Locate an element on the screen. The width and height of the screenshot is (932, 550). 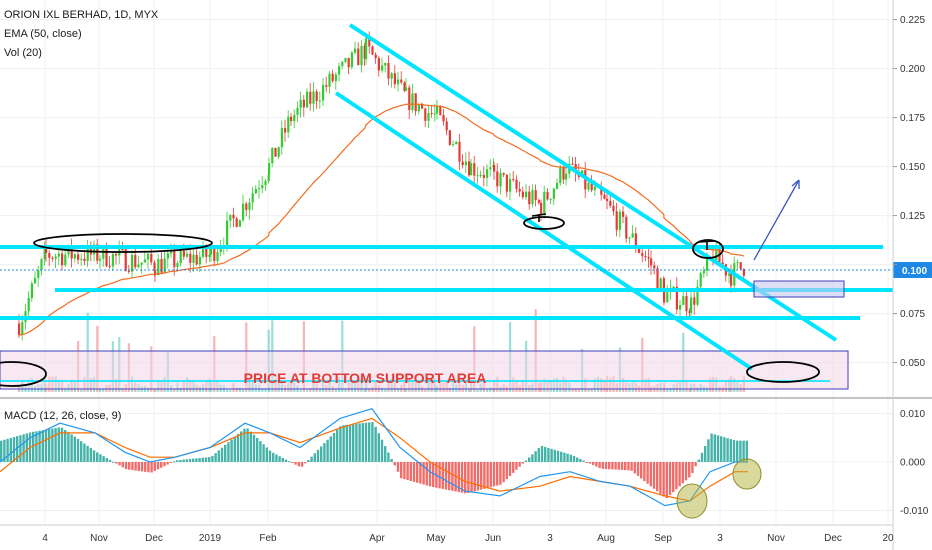
breakout-arrow is located at coordinates (776, 220).